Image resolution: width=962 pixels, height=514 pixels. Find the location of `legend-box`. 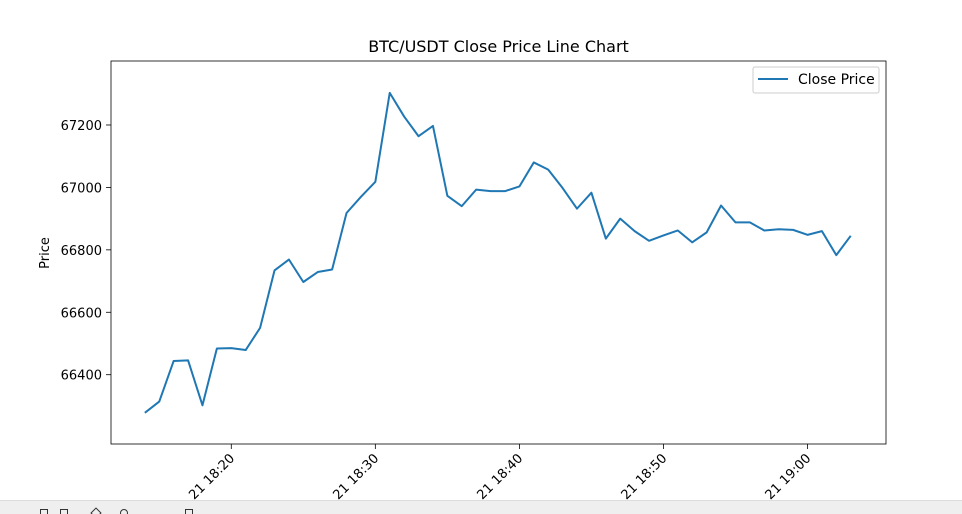

legend-box is located at coordinates (816, 80).